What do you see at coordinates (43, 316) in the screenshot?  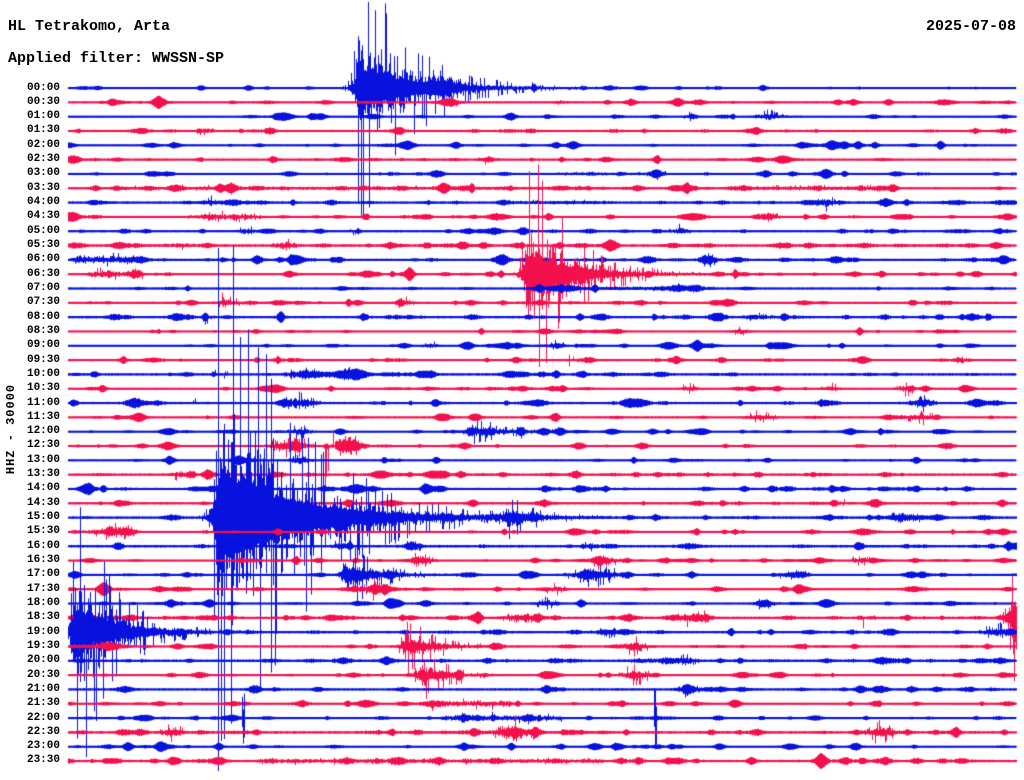 I see `time-label: 08:00` at bounding box center [43, 316].